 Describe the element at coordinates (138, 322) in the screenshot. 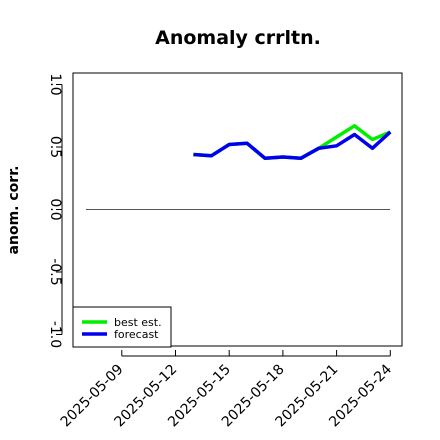

I see `legend-label: best est.` at that location.